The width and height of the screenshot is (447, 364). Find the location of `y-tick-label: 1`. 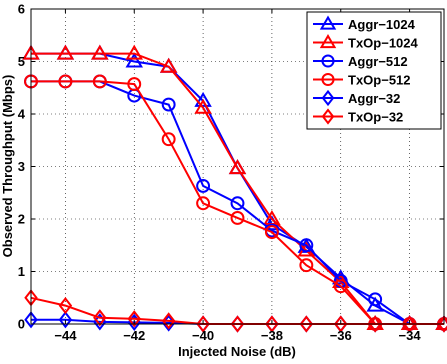

y-tick-label: 1 is located at coordinates (21, 271).